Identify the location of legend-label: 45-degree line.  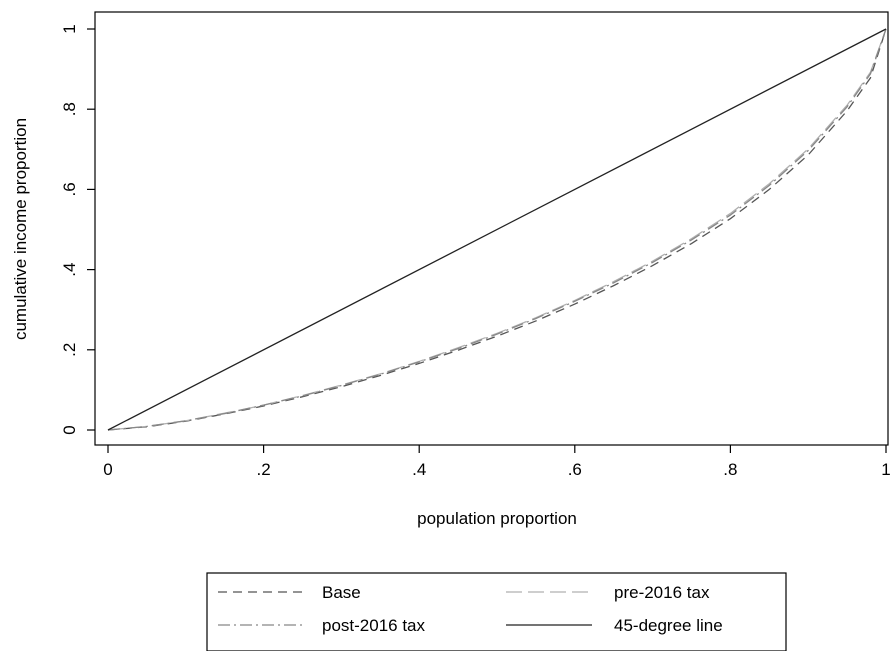
(668, 625).